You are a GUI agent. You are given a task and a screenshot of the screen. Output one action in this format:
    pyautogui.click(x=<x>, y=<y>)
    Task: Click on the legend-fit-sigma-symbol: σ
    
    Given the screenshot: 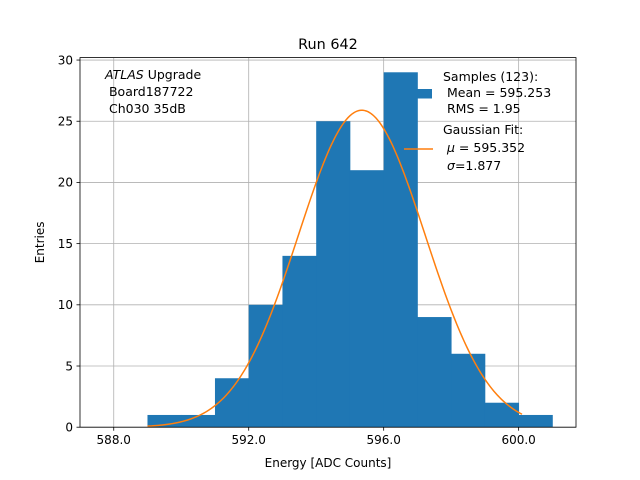 What is the action you would take?
    pyautogui.click(x=451, y=165)
    